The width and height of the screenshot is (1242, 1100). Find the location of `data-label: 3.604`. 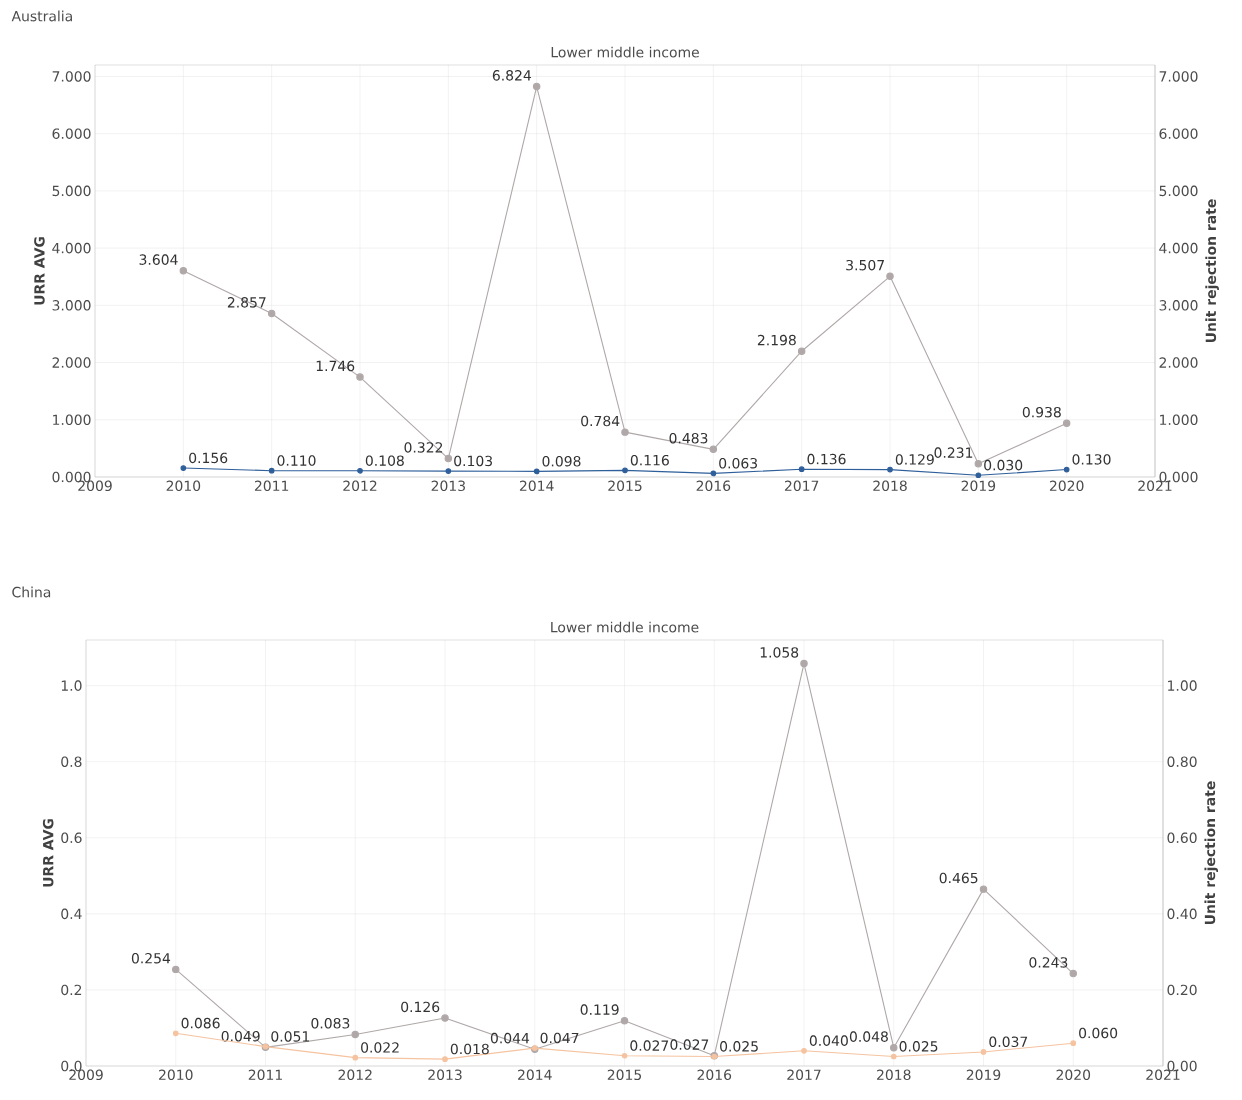

data-label: 3.604 is located at coordinates (158, 259).